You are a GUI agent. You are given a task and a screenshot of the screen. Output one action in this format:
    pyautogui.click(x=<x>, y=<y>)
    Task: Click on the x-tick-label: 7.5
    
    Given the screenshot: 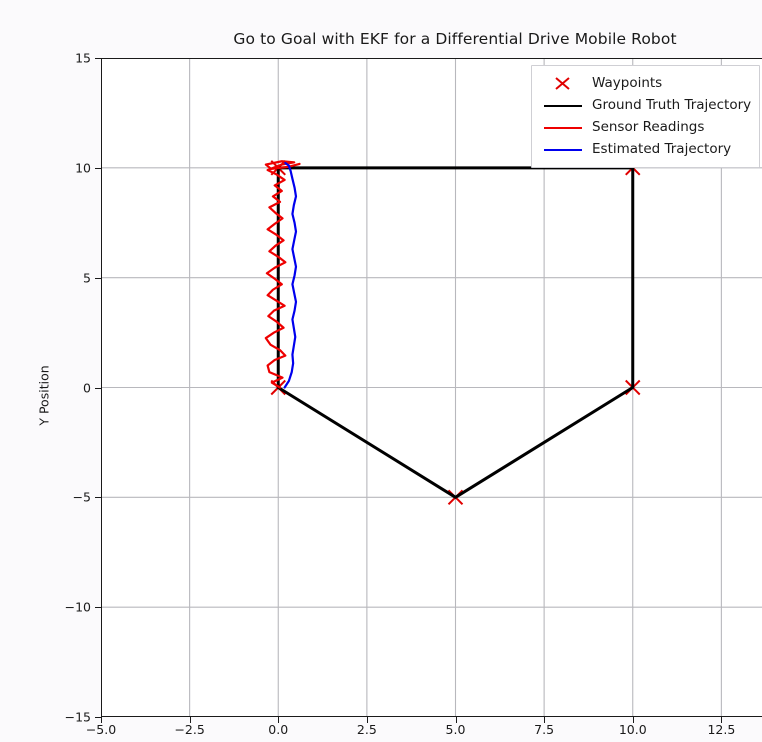 What is the action you would take?
    pyautogui.click(x=544, y=729)
    